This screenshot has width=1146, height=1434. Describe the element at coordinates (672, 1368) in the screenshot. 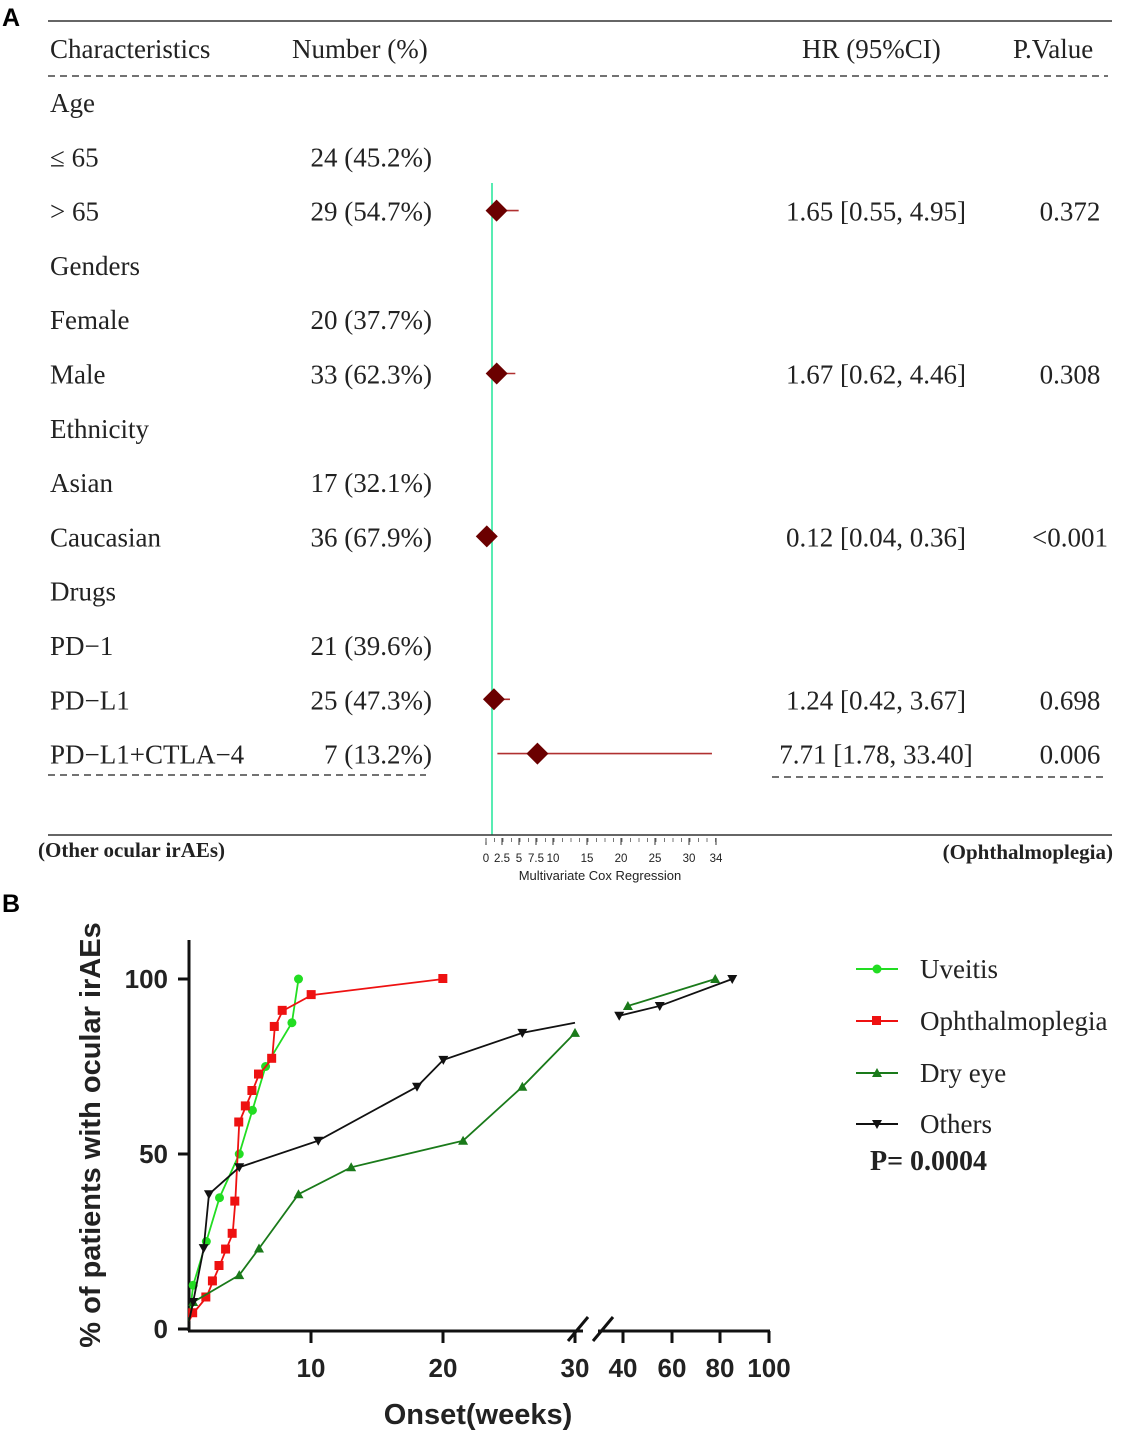

I see `x-tick-label: 60` at that location.